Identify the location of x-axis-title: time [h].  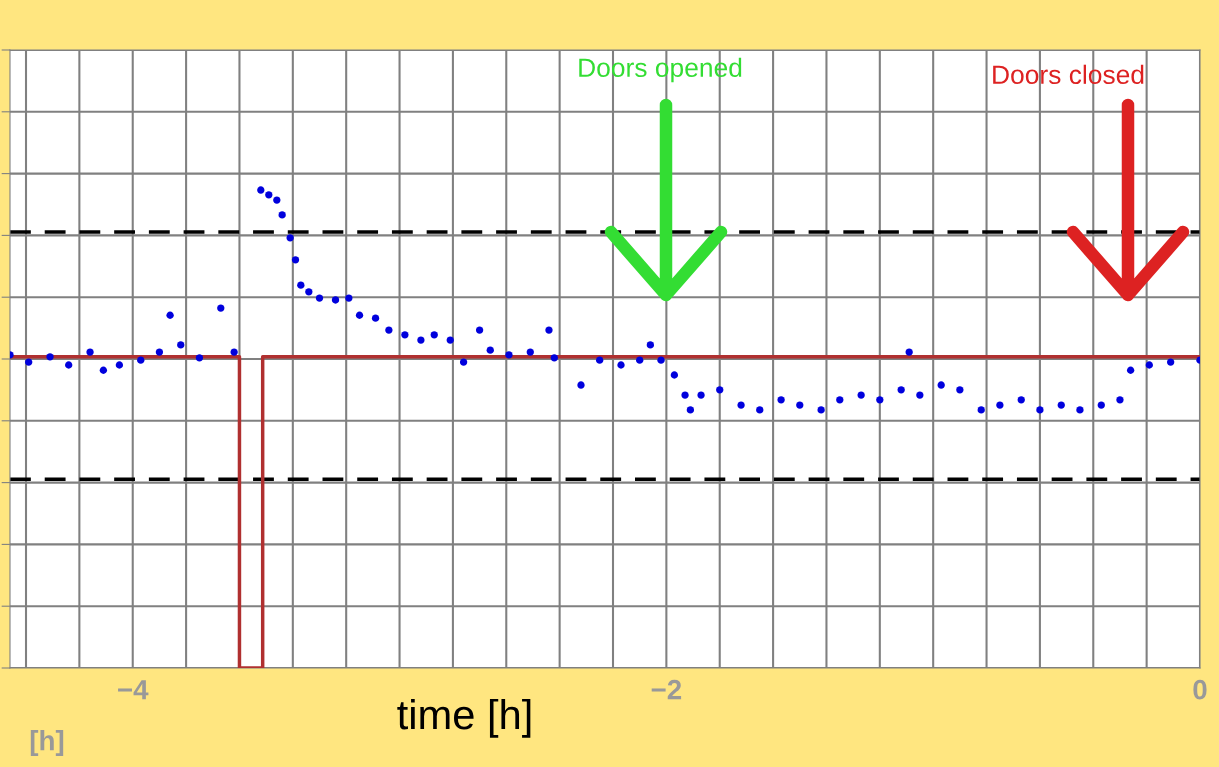
(464, 718).